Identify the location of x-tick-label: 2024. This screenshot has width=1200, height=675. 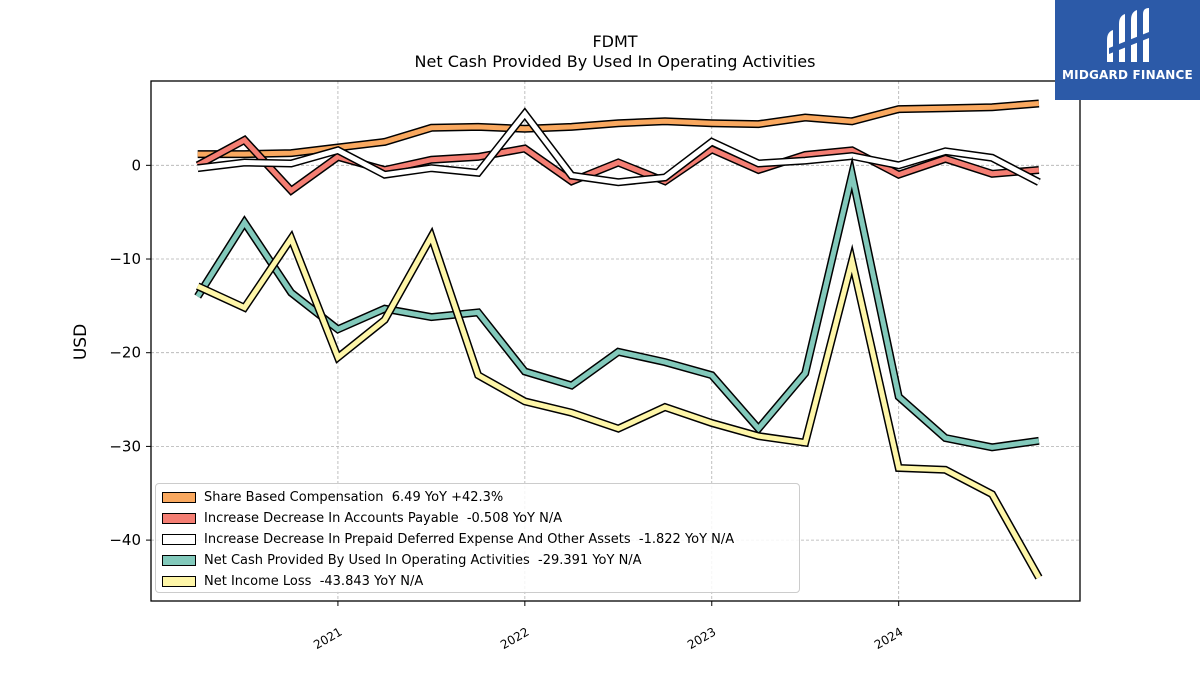
(888, 638).